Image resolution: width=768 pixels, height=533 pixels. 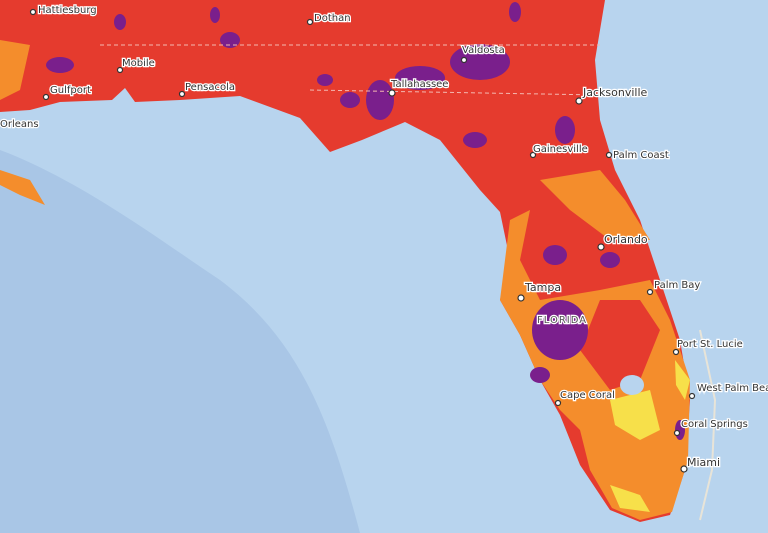 What do you see at coordinates (710, 344) in the screenshot?
I see `city-label: Port St. Lucie` at bounding box center [710, 344].